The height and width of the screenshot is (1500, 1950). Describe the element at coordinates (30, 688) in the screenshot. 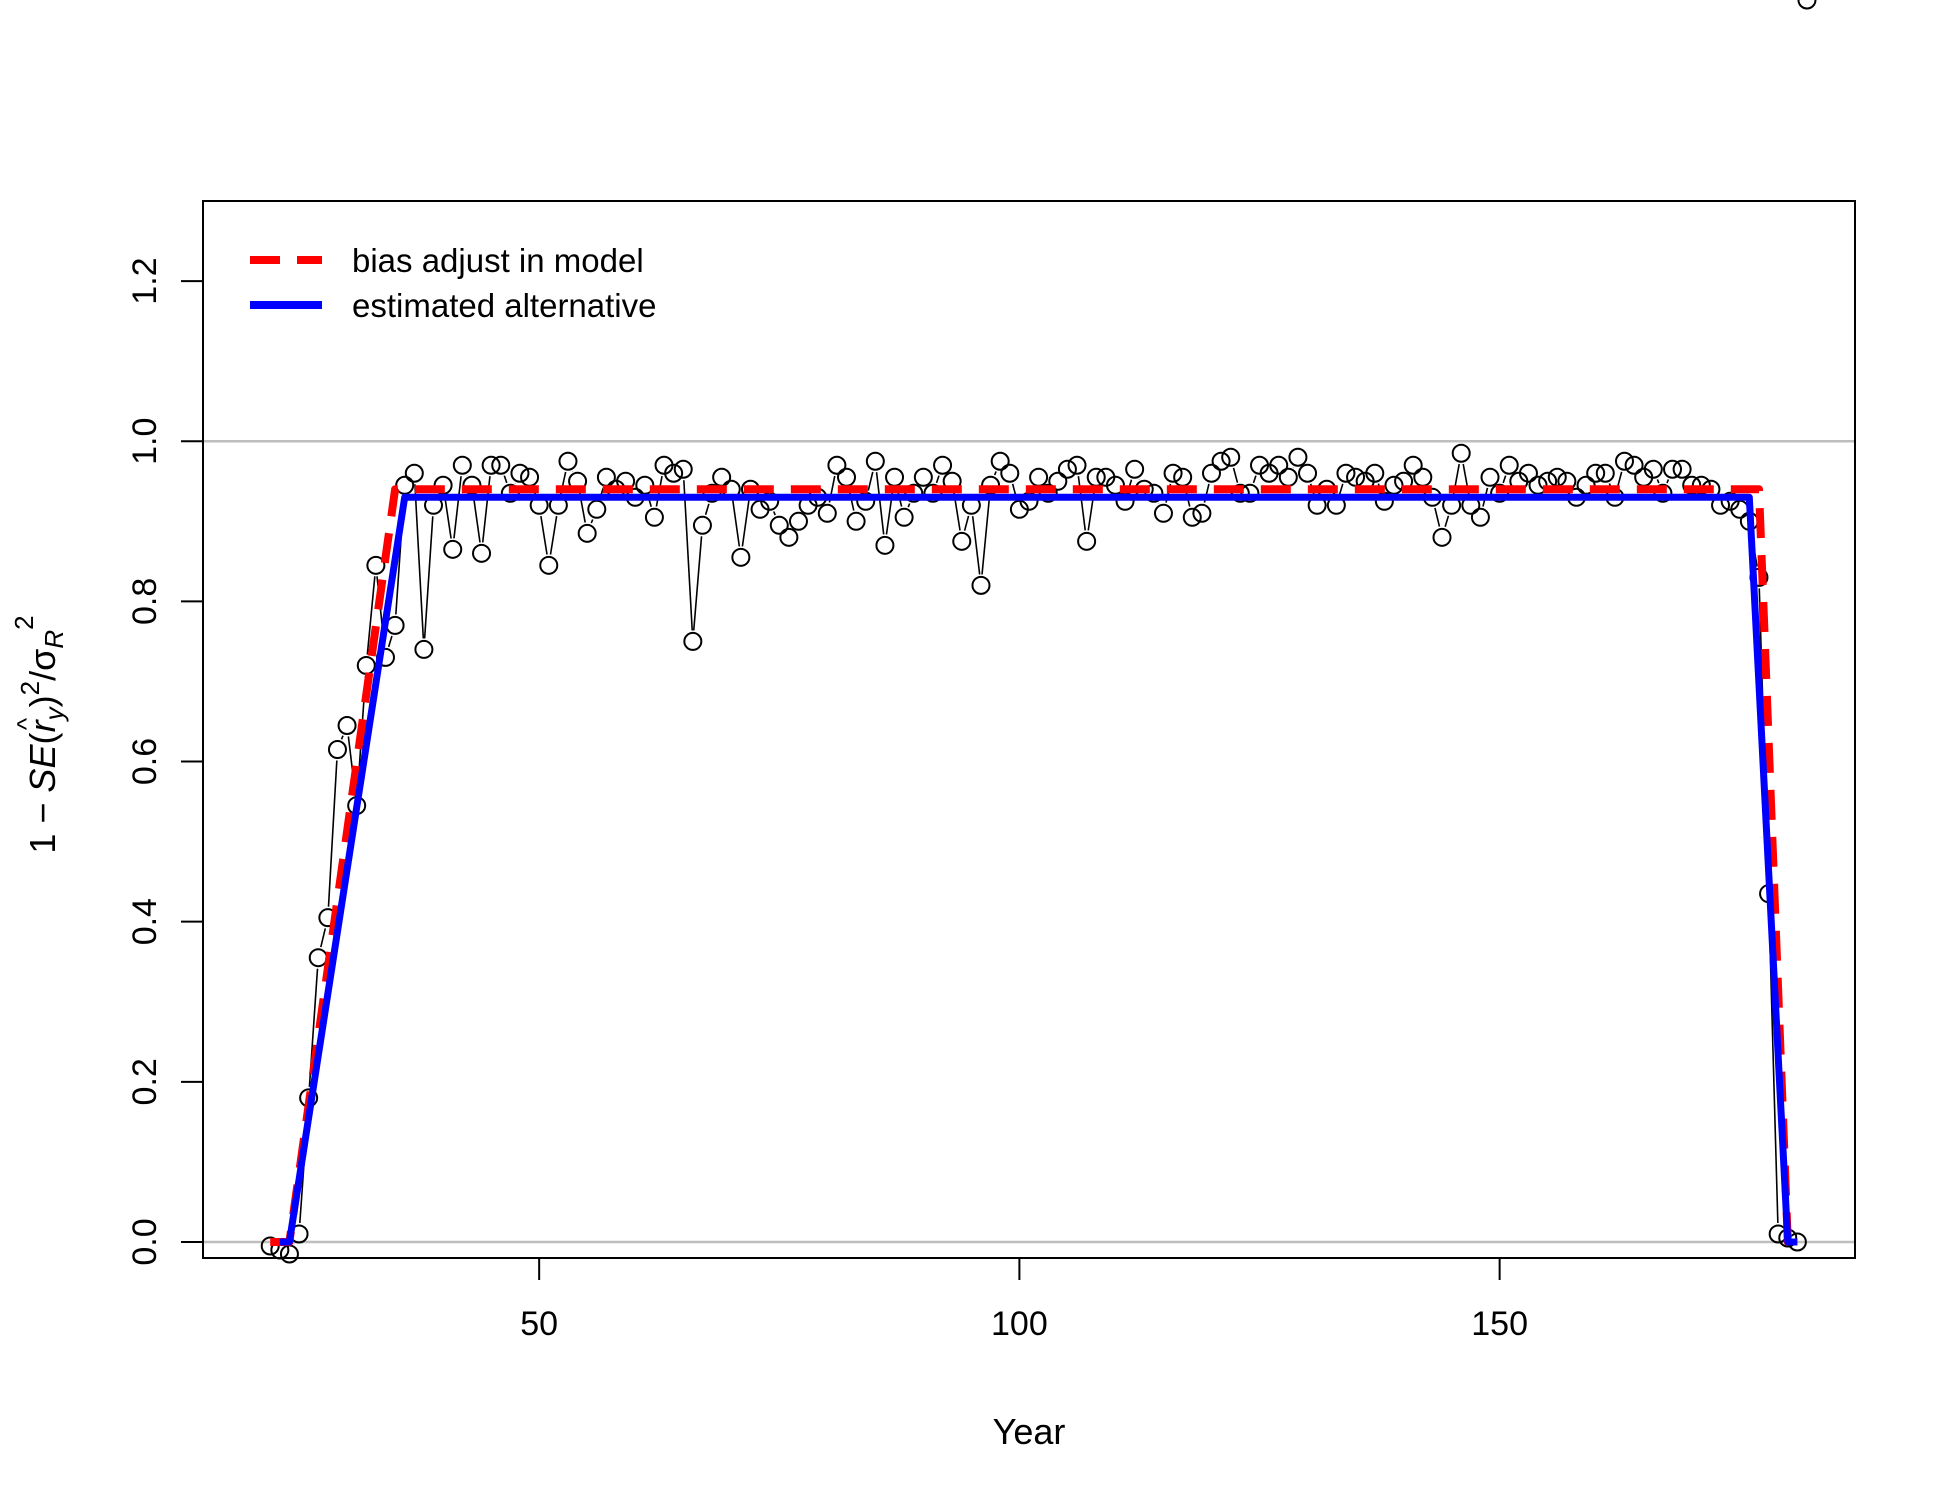

I see `y-axis-title-sq: 2` at that location.